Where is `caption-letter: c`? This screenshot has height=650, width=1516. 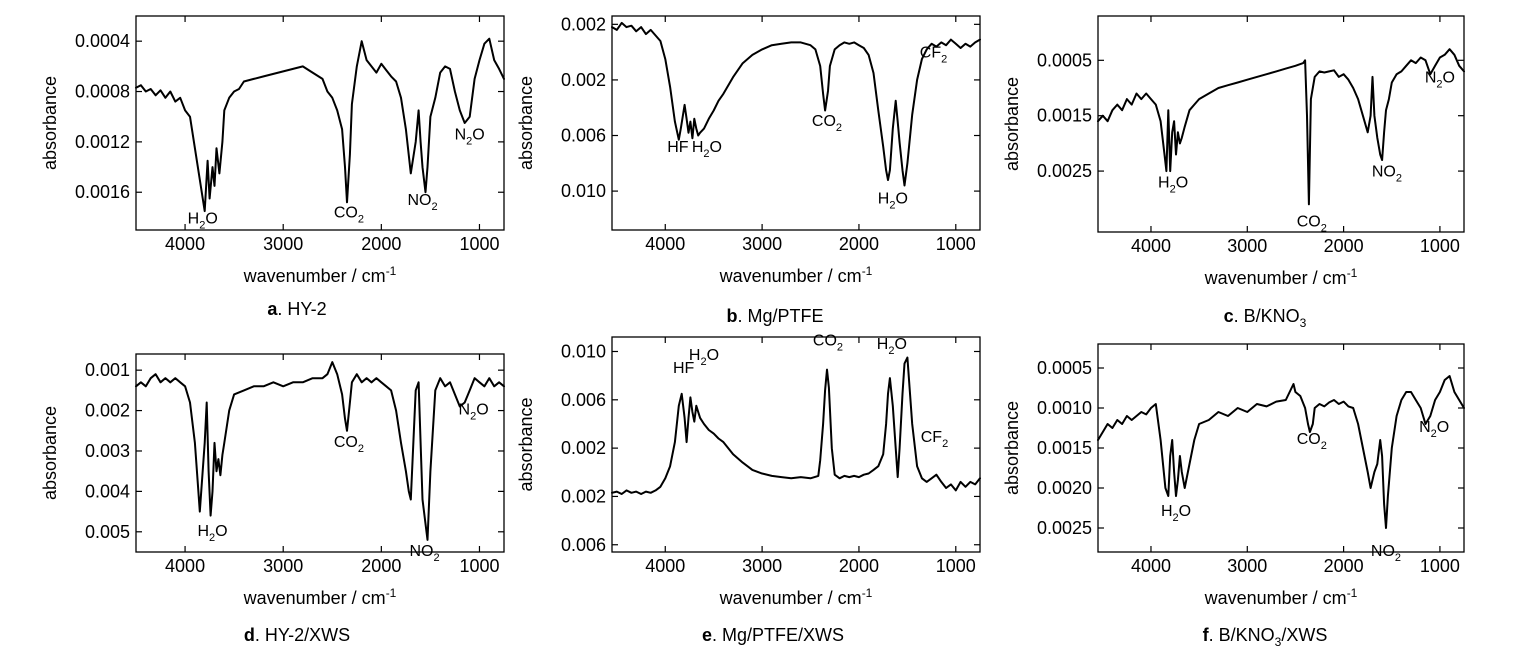 caption-letter: c is located at coordinates (1229, 316).